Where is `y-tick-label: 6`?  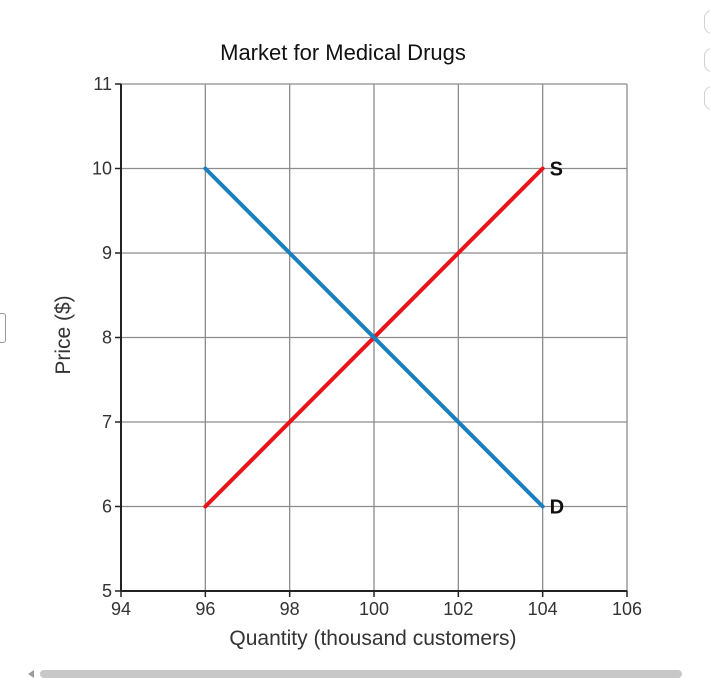 y-tick-label: 6 is located at coordinates (107, 507).